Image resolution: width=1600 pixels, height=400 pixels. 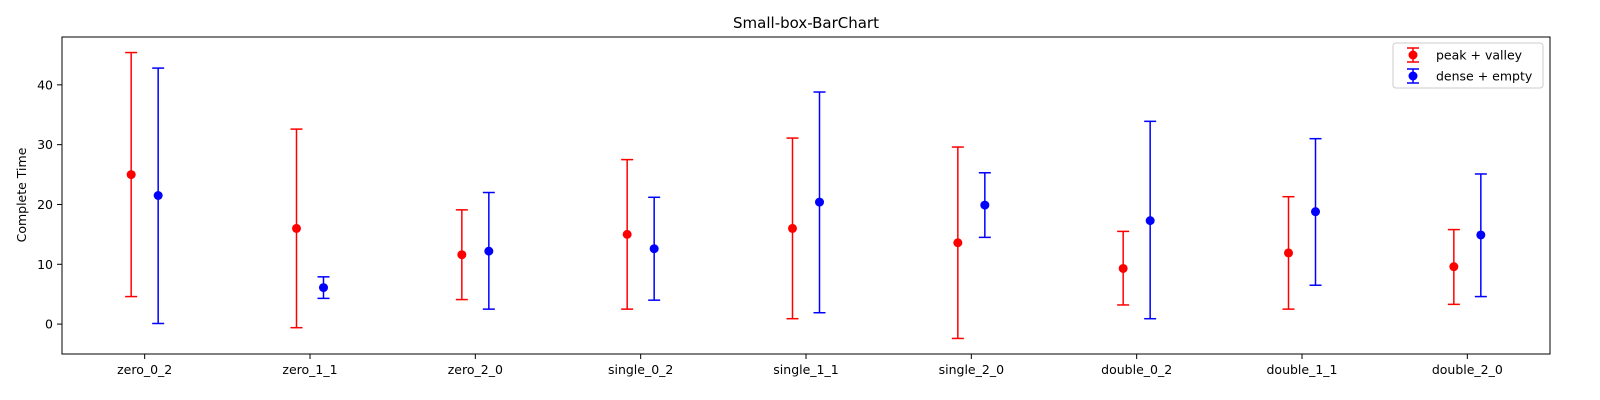 I want to click on y-tick-label: 20, so click(x=45, y=204).